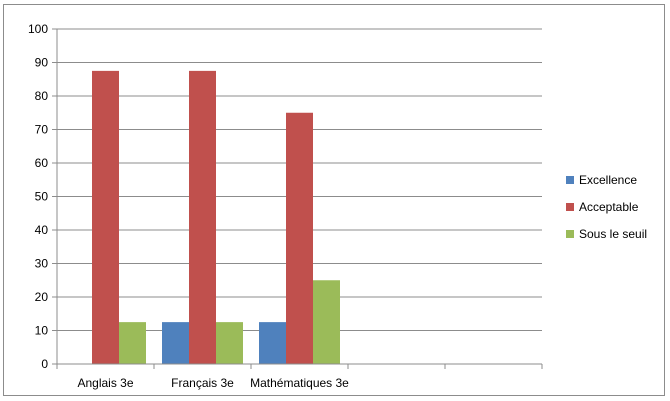 The height and width of the screenshot is (401, 670). I want to click on y-tick-label: 40, so click(42, 230).